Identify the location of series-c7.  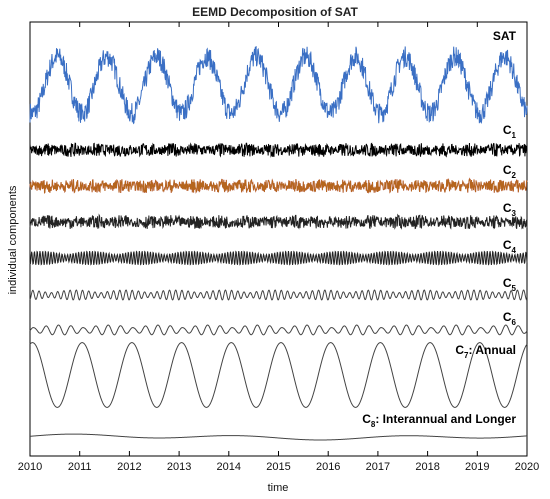
(278, 375).